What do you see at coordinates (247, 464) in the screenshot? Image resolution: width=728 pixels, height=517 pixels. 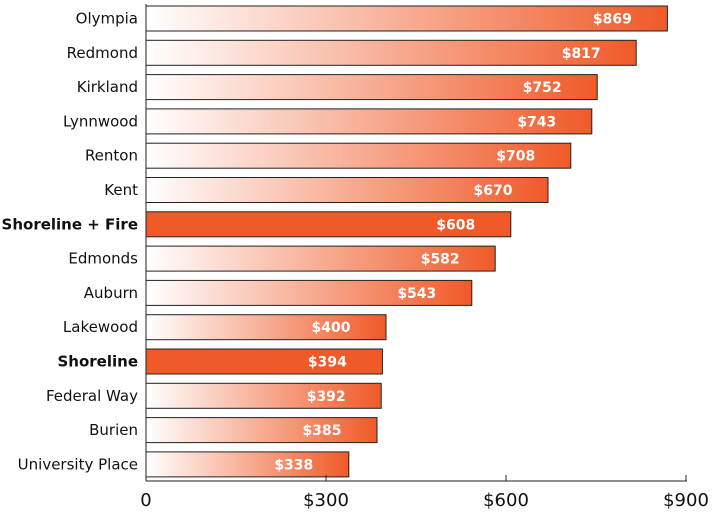 I see `bar-university-place` at bounding box center [247, 464].